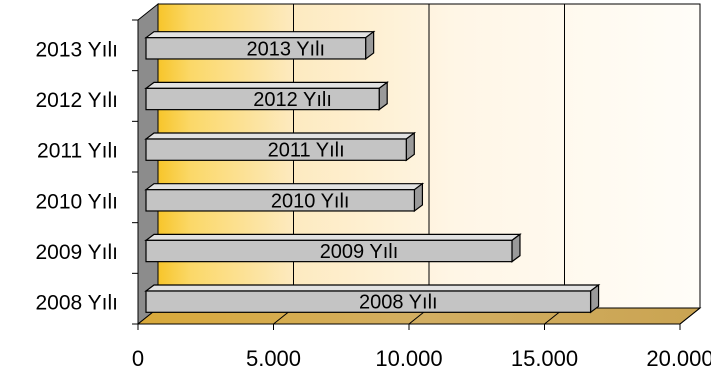 The image size is (711, 379). Describe the element at coordinates (292, 100) in the screenshot. I see `bar-data-label: 2012 Yılı` at that location.